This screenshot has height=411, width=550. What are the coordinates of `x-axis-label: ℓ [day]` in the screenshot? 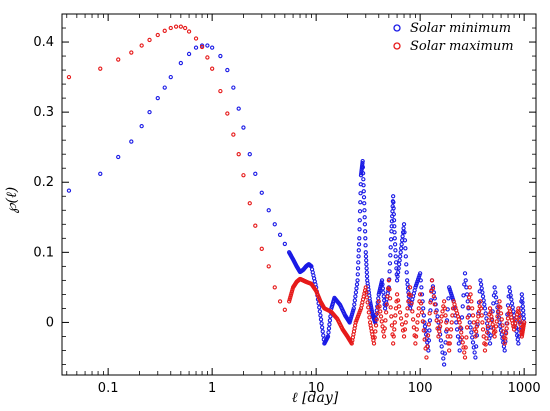 It's located at (315, 398).